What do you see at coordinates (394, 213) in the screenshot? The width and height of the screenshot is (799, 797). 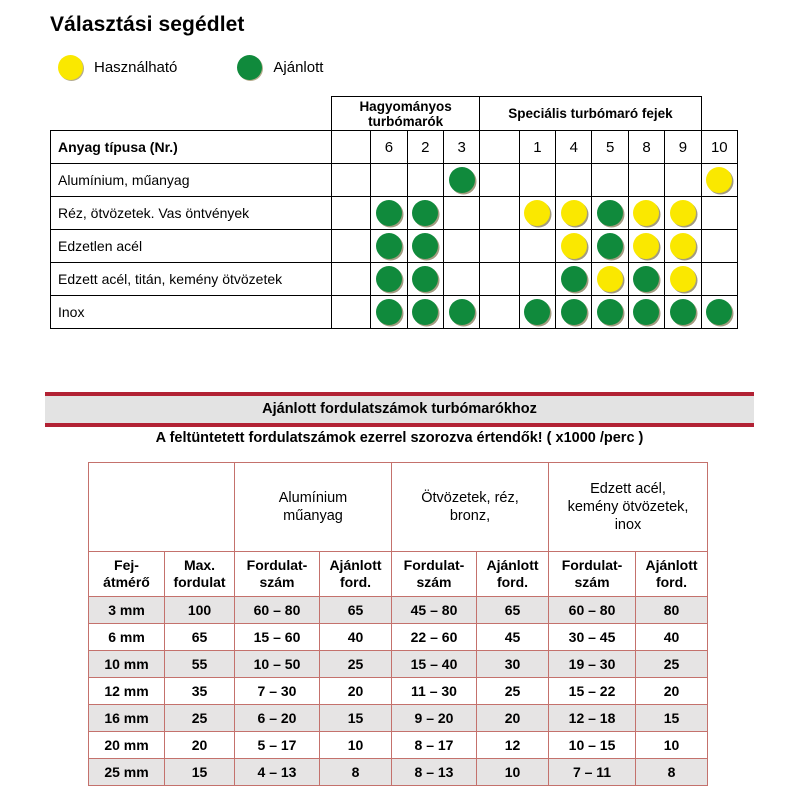 I see `table-row: Réz, ötvözetek. Vas öntvények` at bounding box center [394, 213].